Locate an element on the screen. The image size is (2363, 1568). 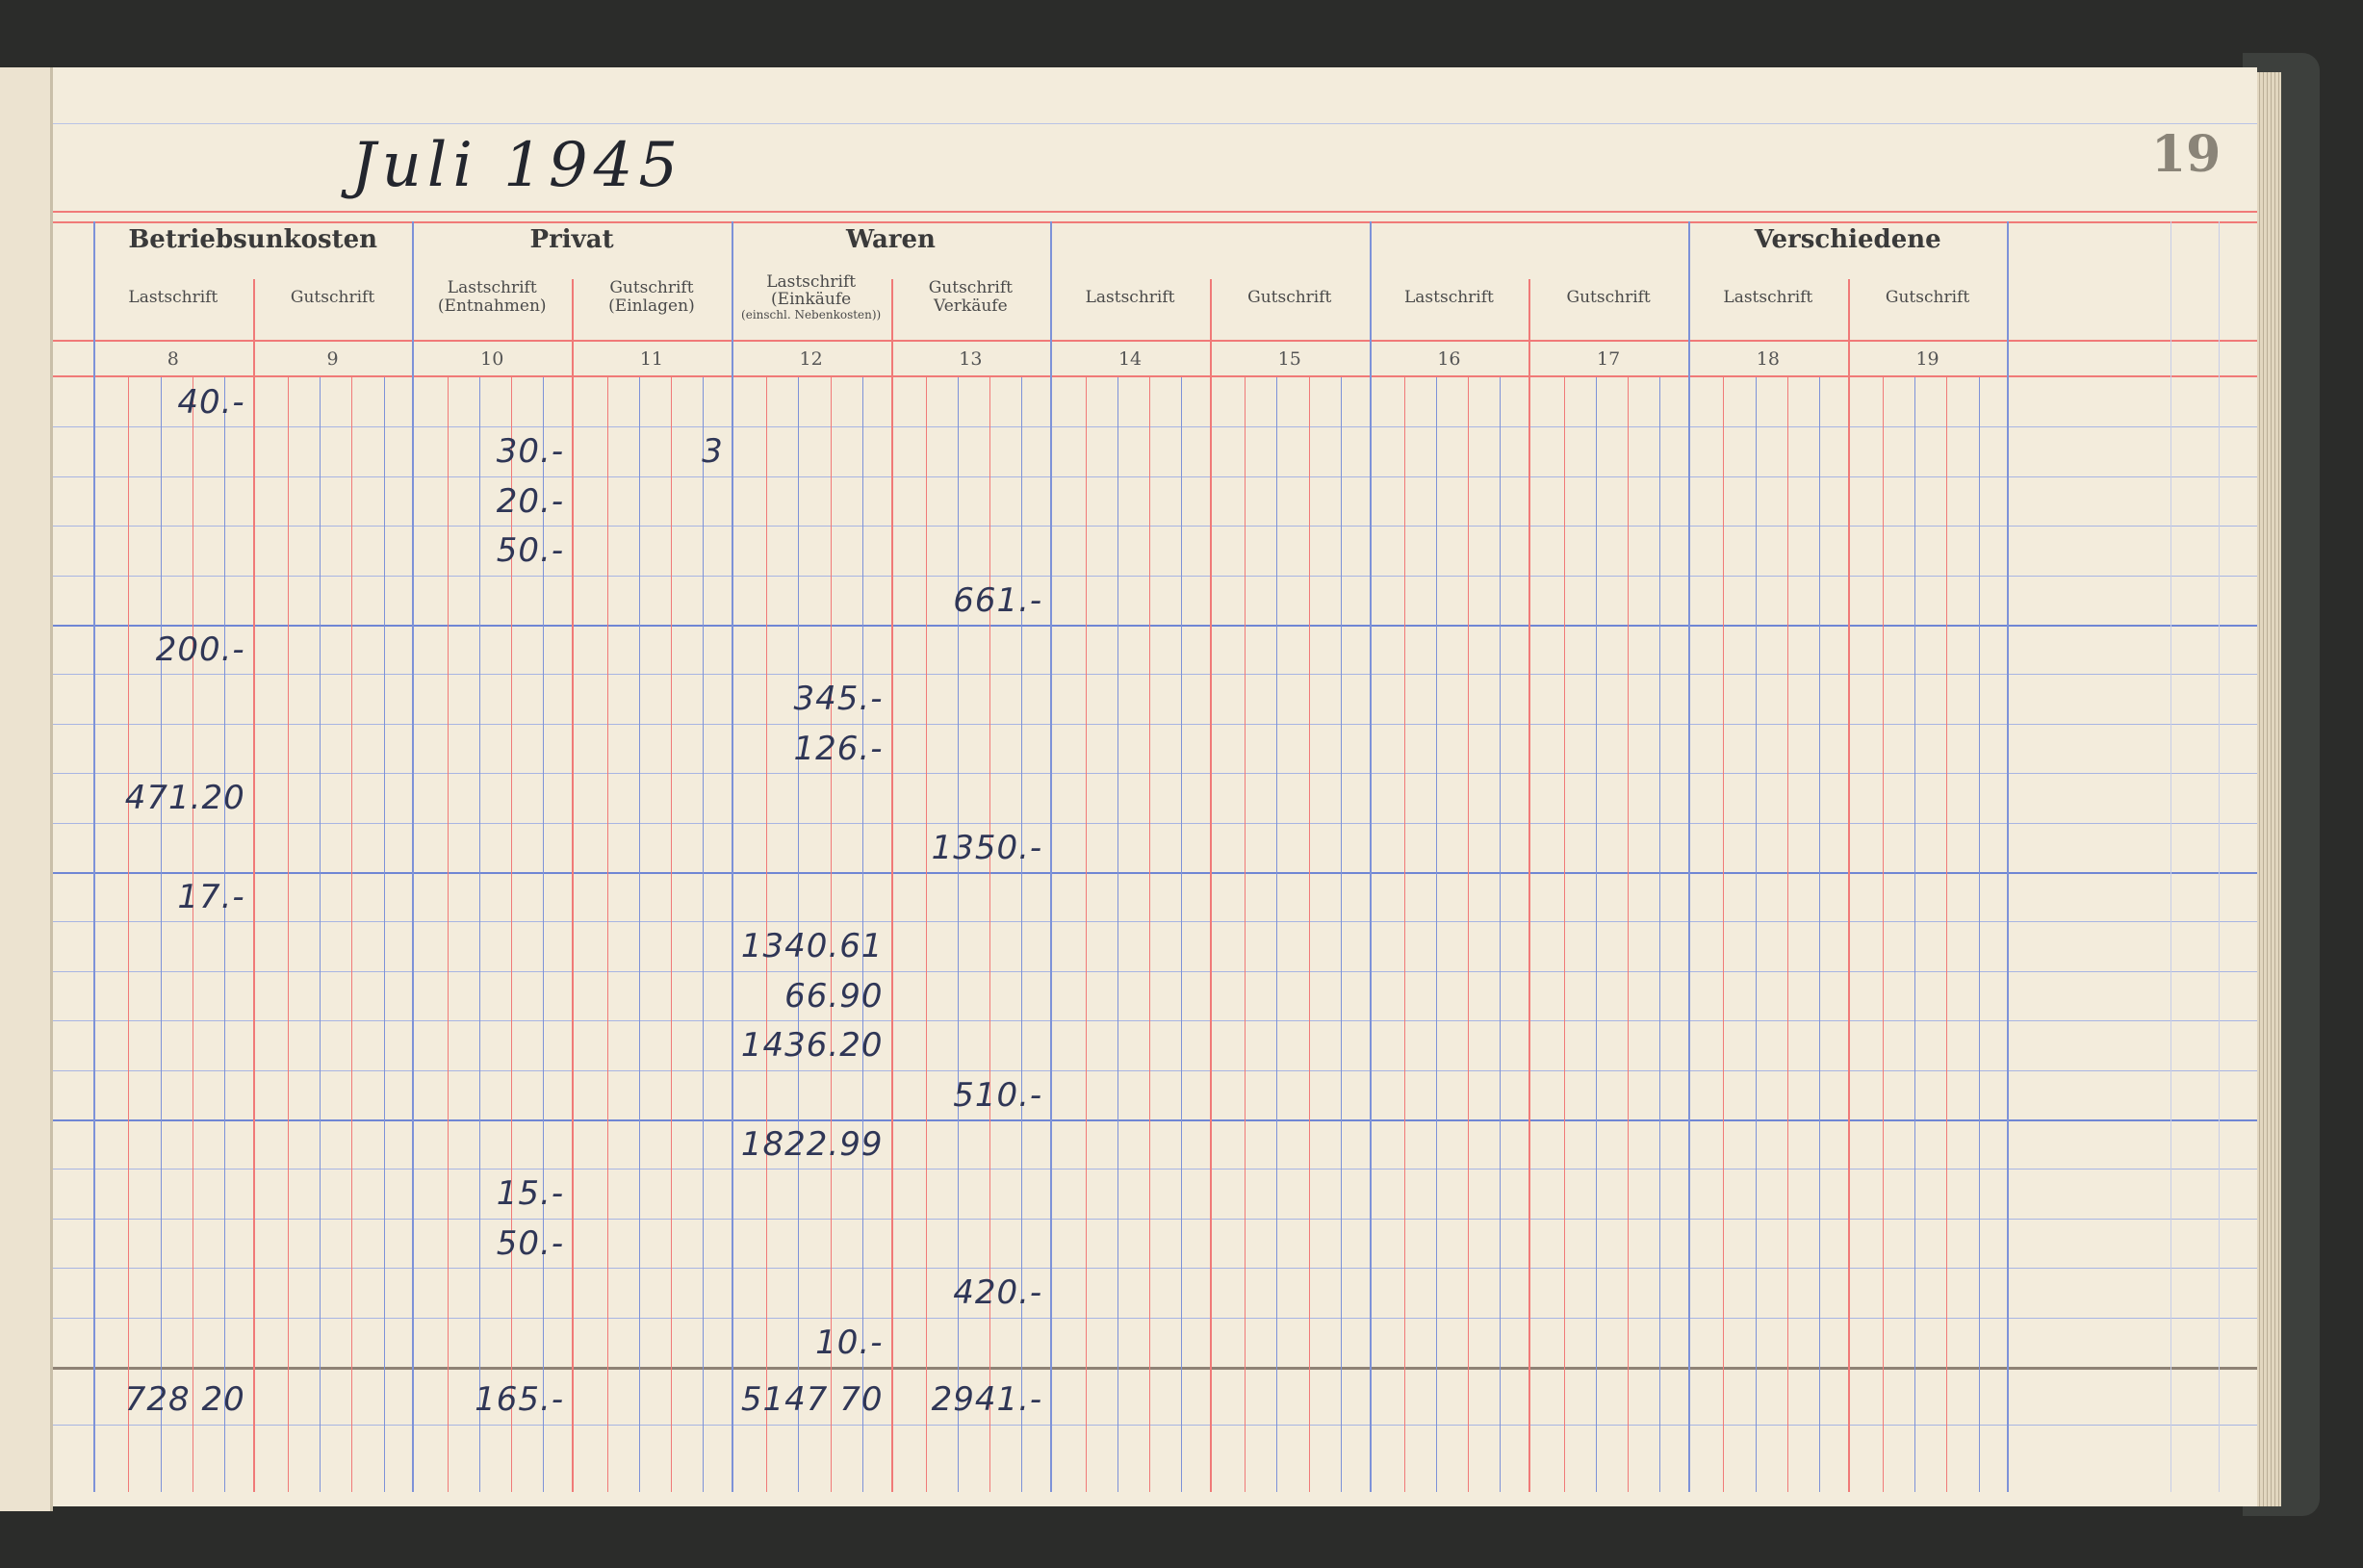
ledger-entry: 40.- is located at coordinates (211, 402).